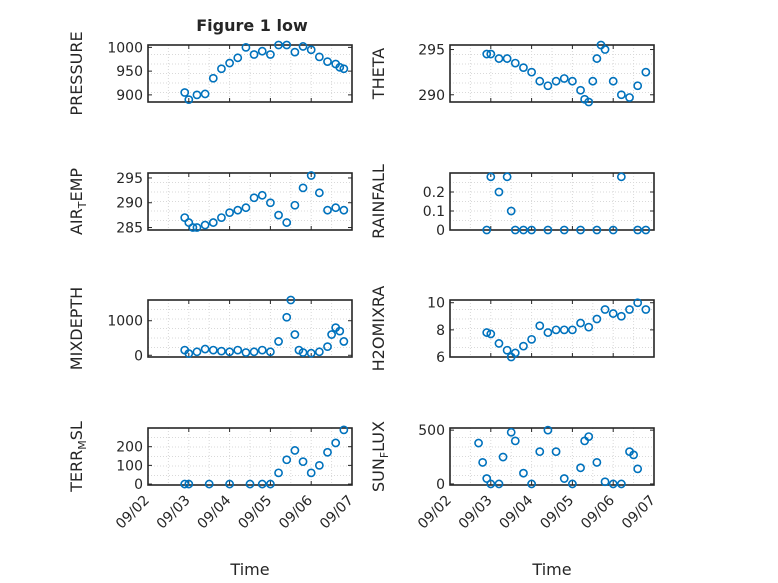 This screenshot has height=583, width=778. Describe the element at coordinates (215, 512) in the screenshot. I see `x-tick-label: 09/04` at that location.